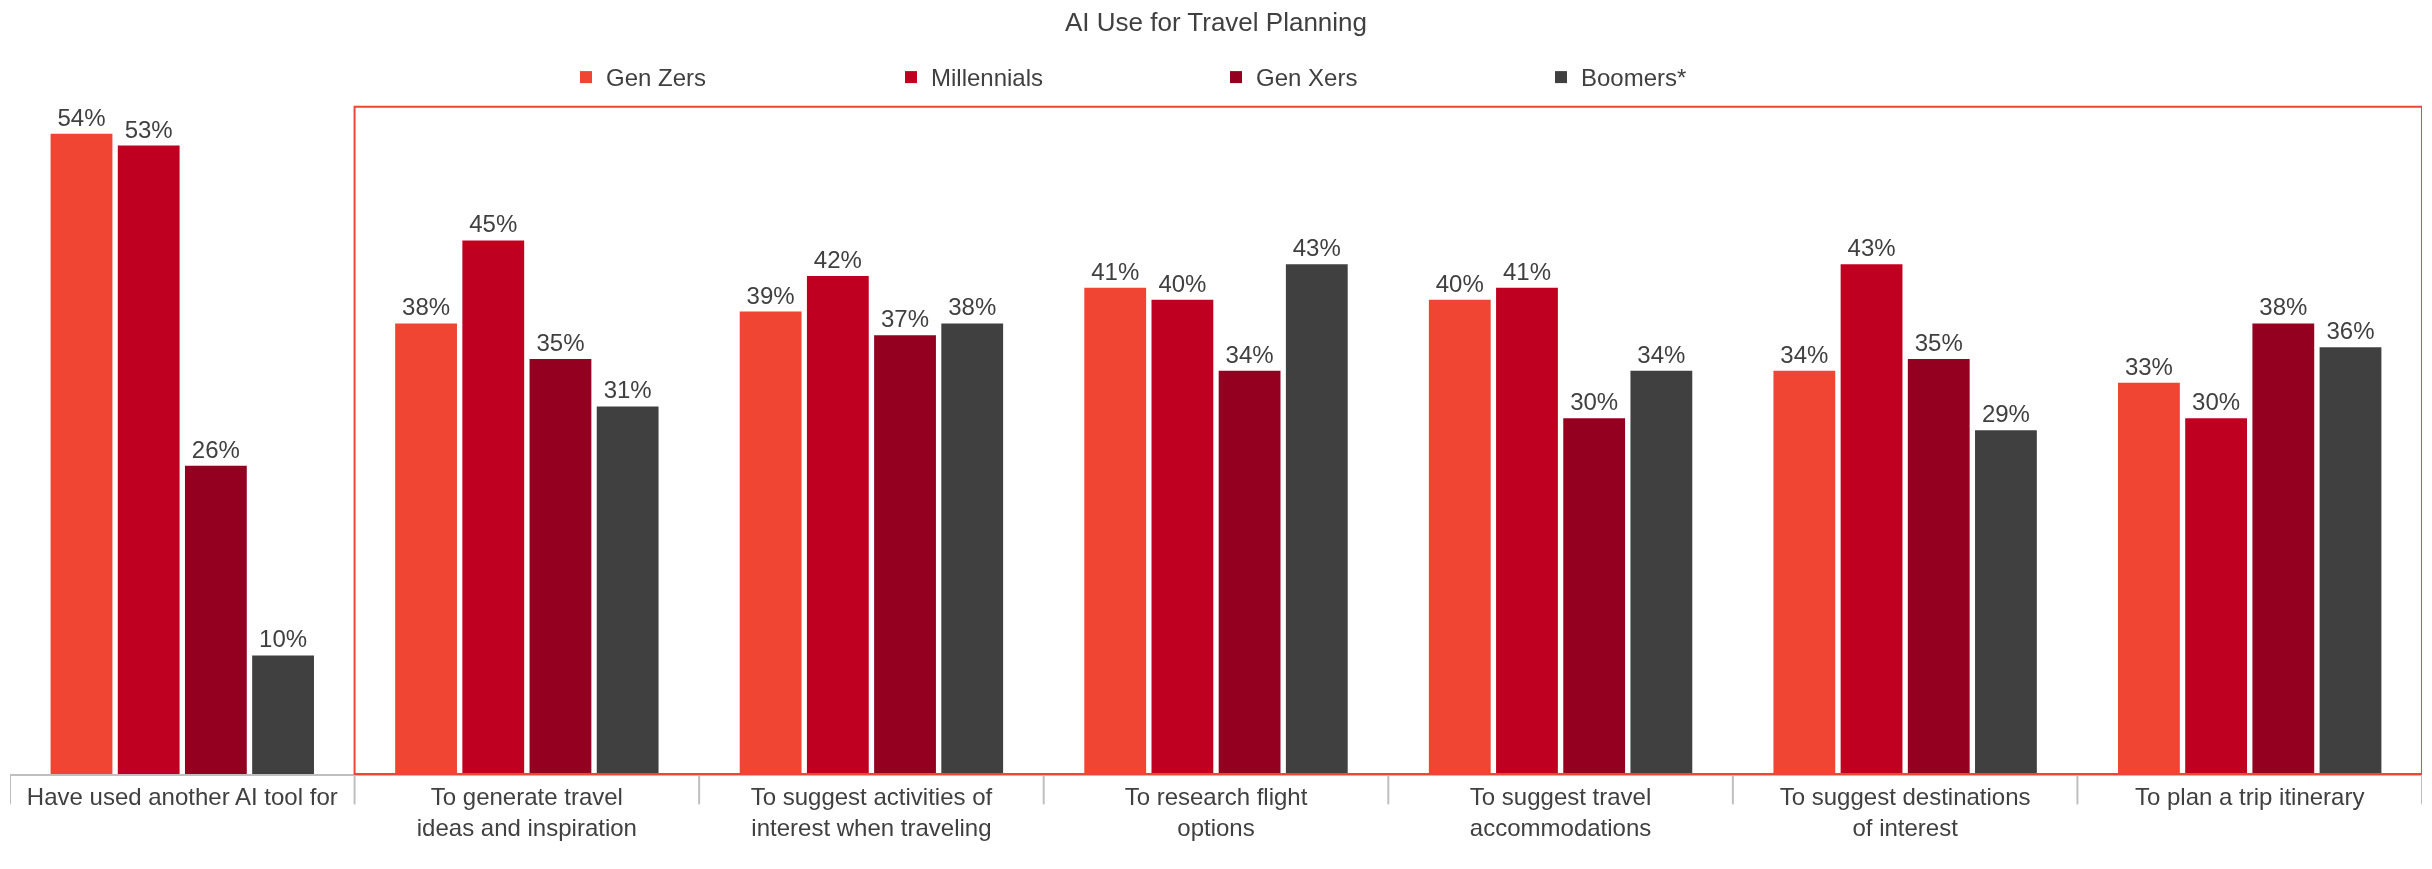 Image resolution: width=2432 pixels, height=869 pixels. What do you see at coordinates (493, 224) in the screenshot?
I see `data-label: 45%` at bounding box center [493, 224].